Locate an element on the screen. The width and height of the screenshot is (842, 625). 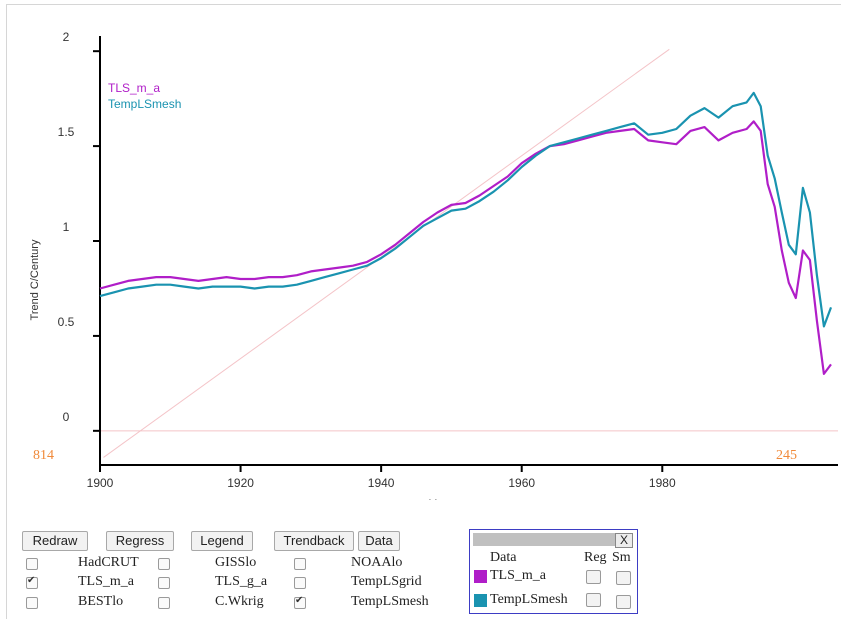
x-tick-label: 1940 is located at coordinates (381, 483).